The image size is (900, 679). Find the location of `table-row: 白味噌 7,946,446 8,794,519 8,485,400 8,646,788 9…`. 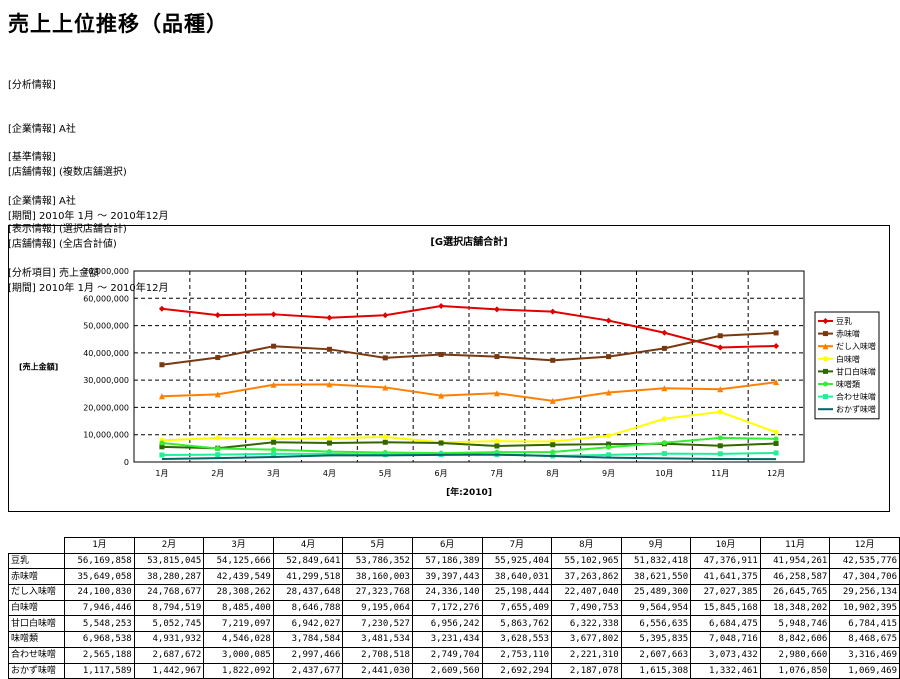

table-row: 白味噌 7,946,446 8,794,519 8,485,400 8,646,788 9… is located at coordinates (453, 608).